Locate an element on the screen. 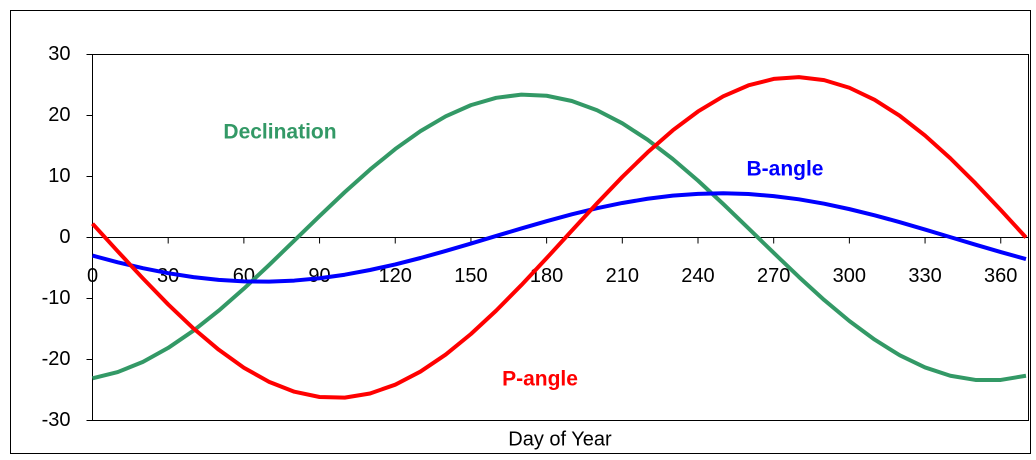 This screenshot has width=1036, height=460. series-label: B-angle is located at coordinates (784, 169).